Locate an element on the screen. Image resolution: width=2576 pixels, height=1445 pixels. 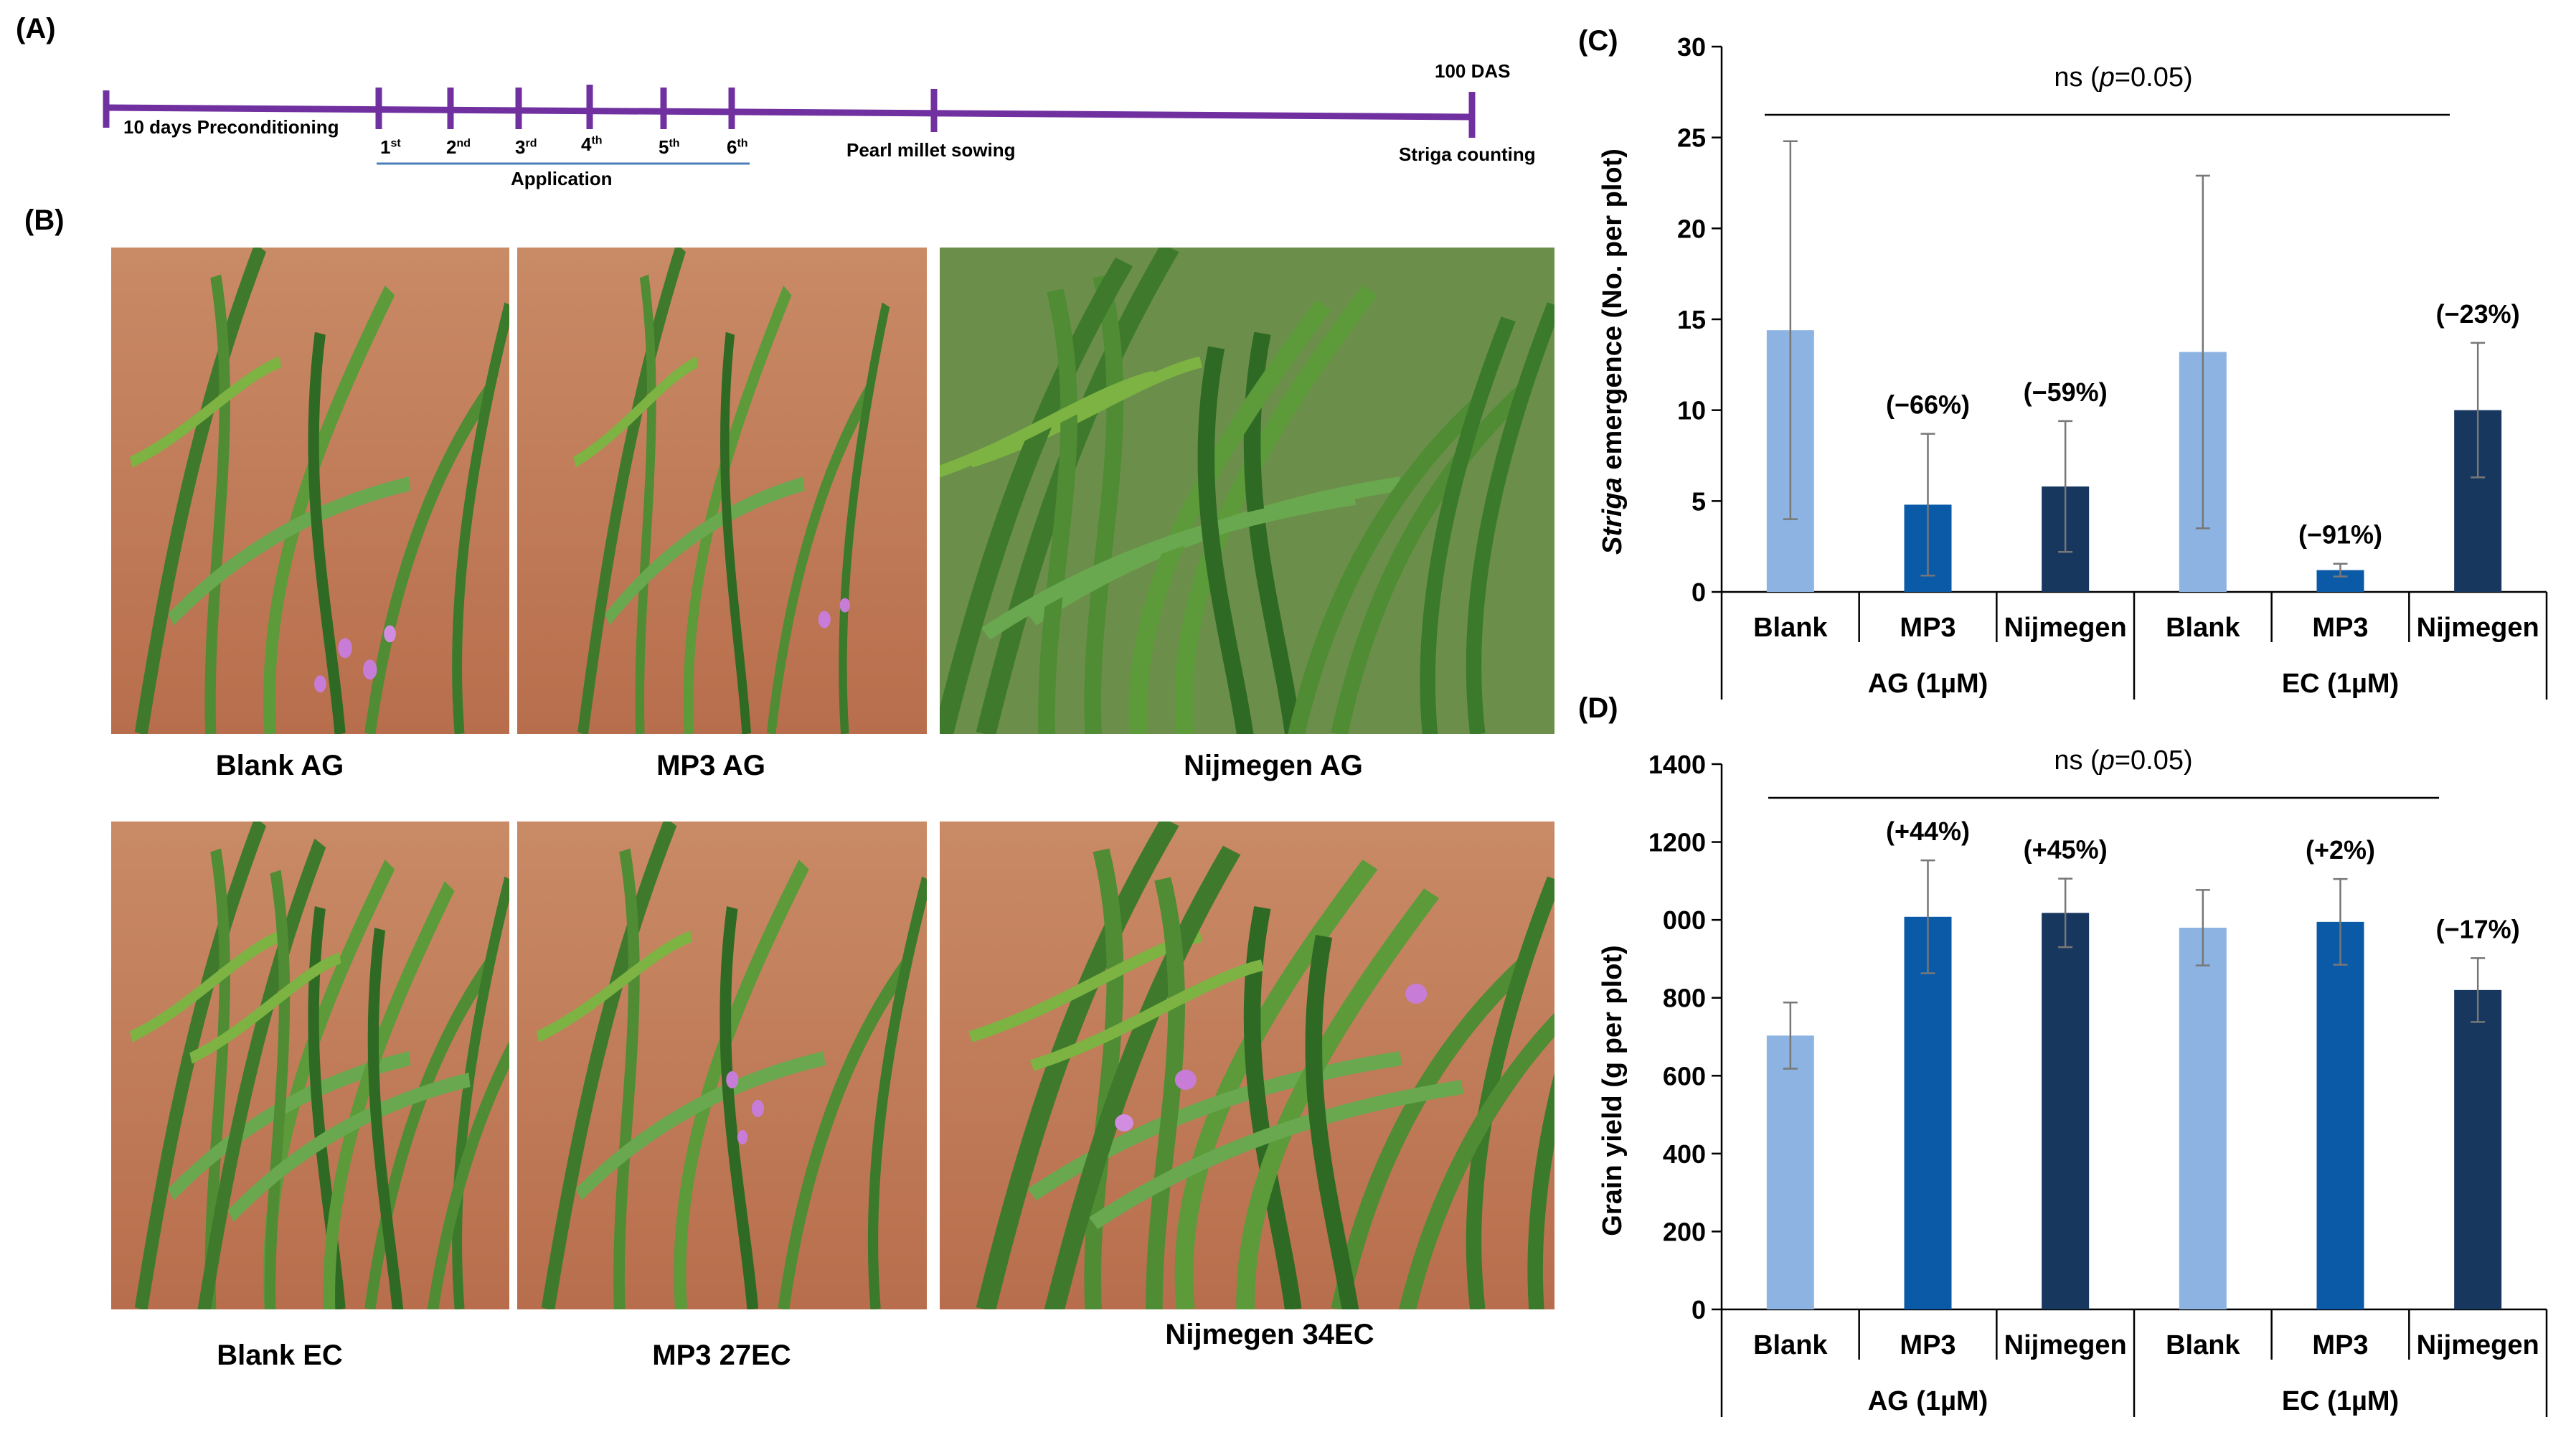
app-2-label: 2nd is located at coordinates (458, 147).